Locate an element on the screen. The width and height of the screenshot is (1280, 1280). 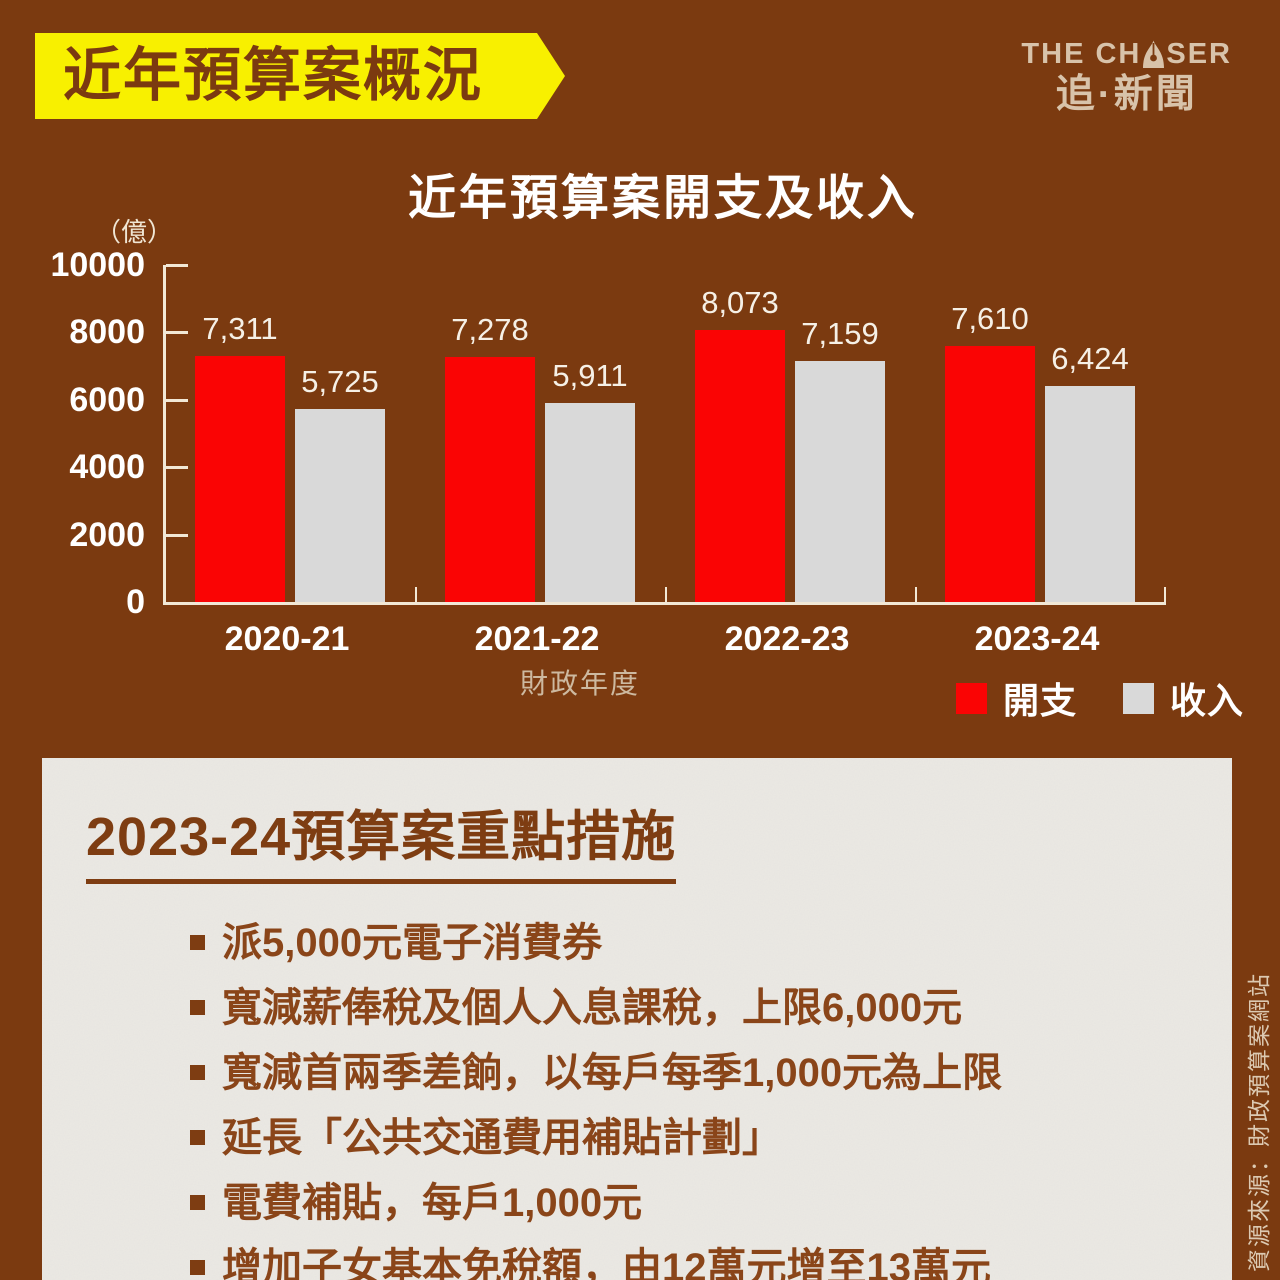
revenue-legend-label: 收入 is located at coordinates (1207, 700).